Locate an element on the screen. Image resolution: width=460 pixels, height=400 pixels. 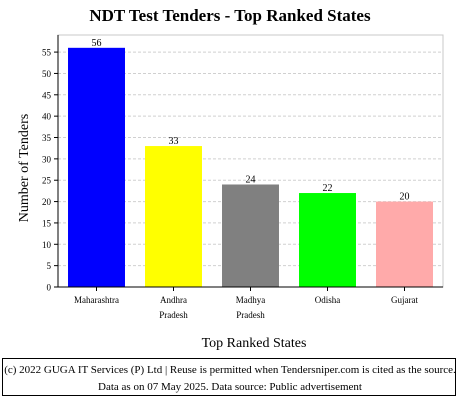
y-tick-label: 0 is located at coordinates (49, 288).